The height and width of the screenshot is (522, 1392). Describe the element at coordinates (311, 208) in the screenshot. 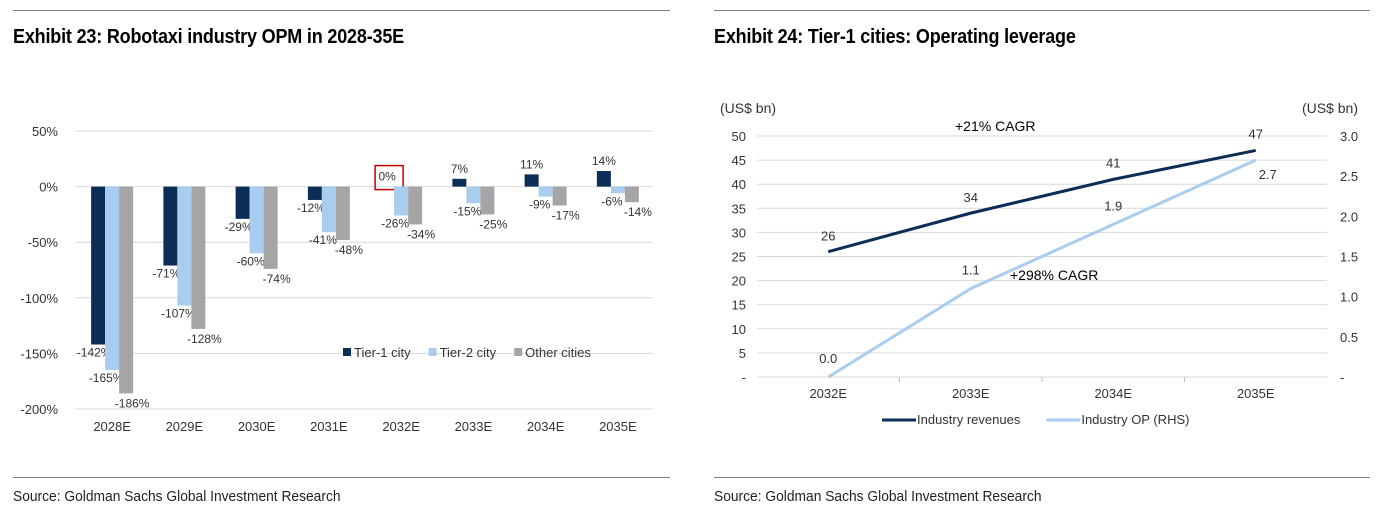

I see `data-label: -12%` at that location.